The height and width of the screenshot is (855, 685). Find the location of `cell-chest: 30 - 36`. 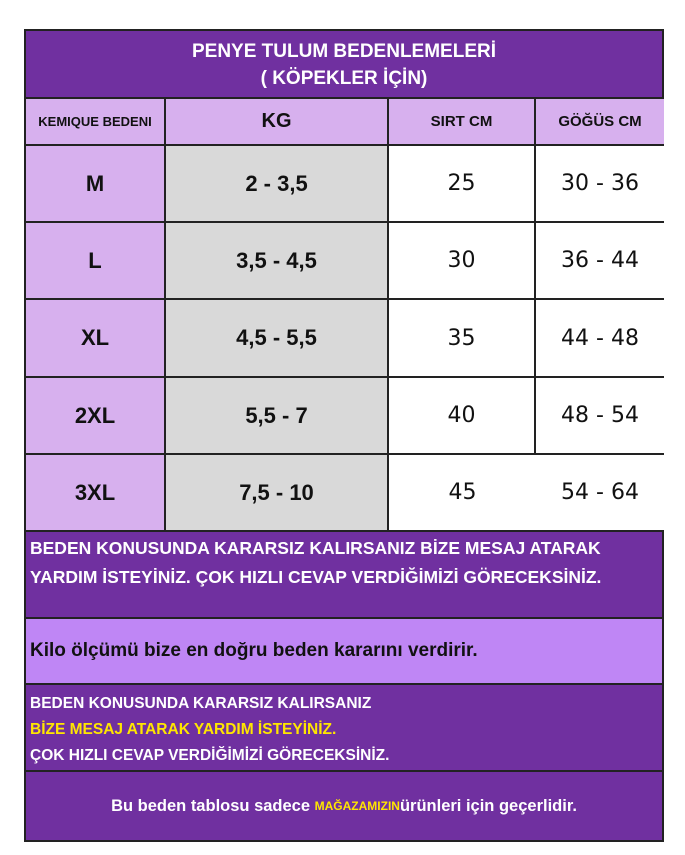

cell-chest: 30 - 36 is located at coordinates (600, 184).